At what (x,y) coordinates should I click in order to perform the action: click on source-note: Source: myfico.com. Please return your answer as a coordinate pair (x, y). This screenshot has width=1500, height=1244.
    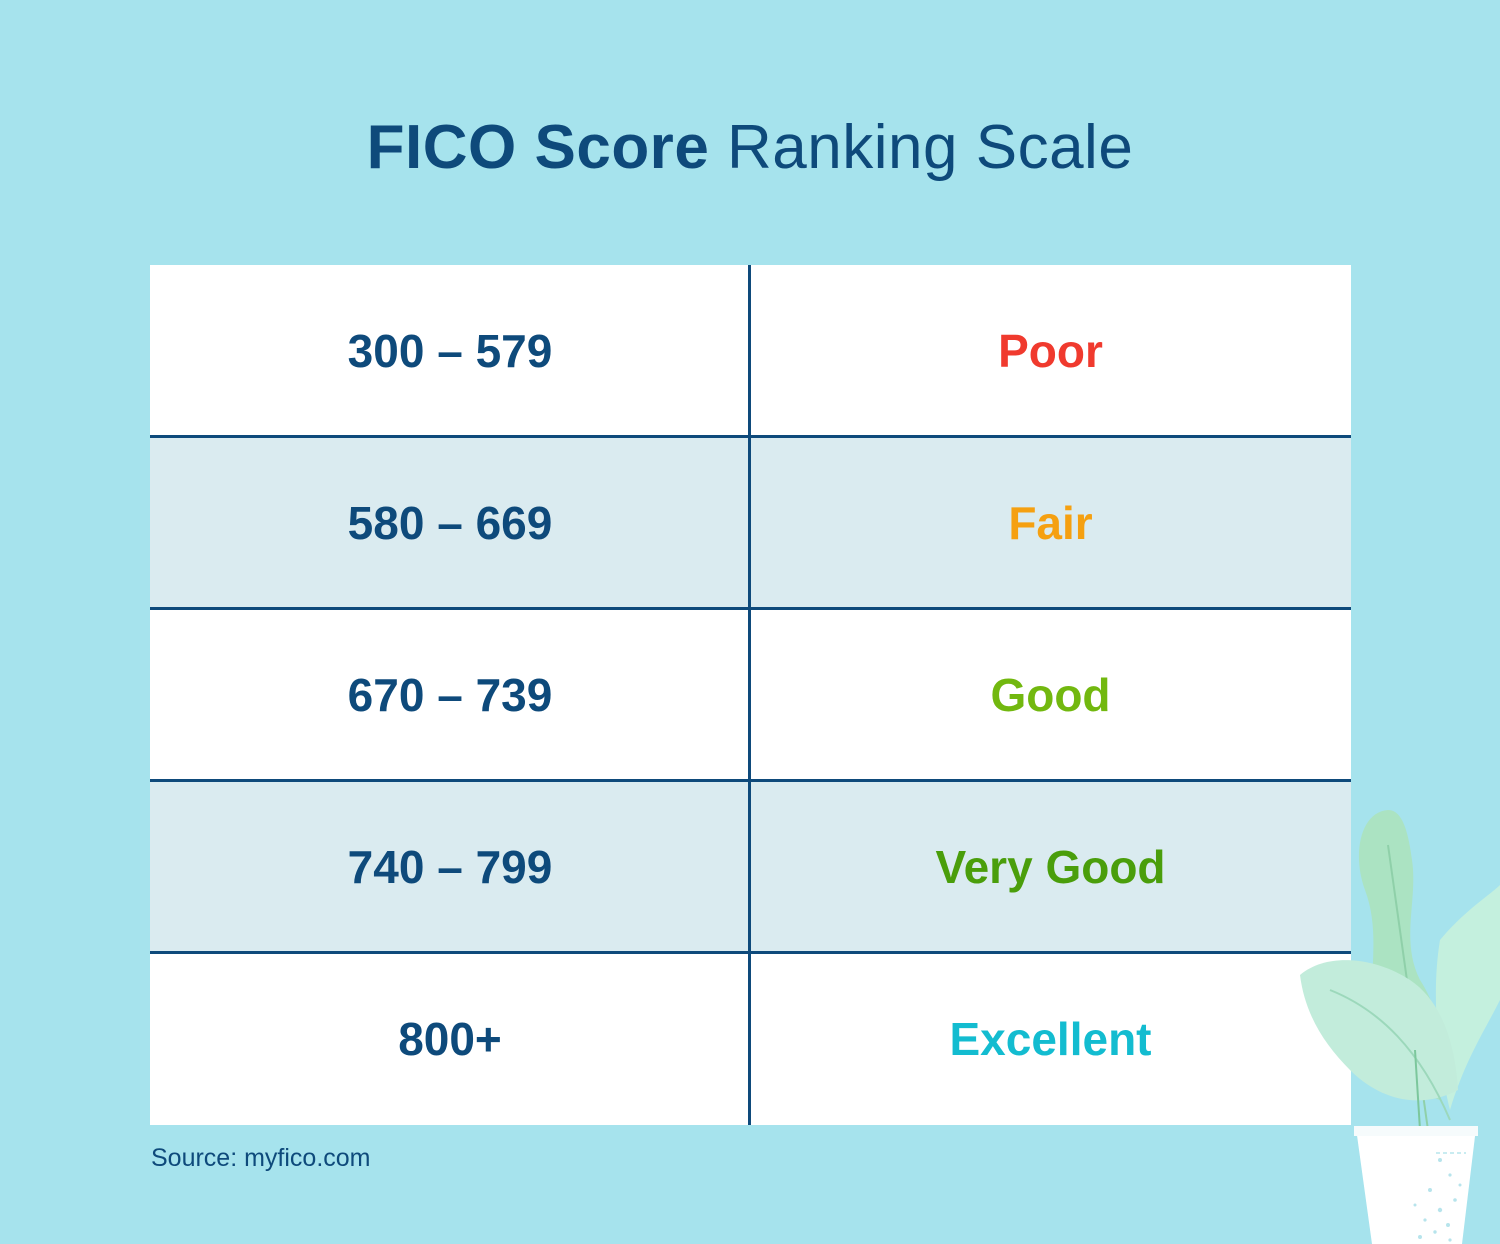
    Looking at the image, I should click on (261, 1158).